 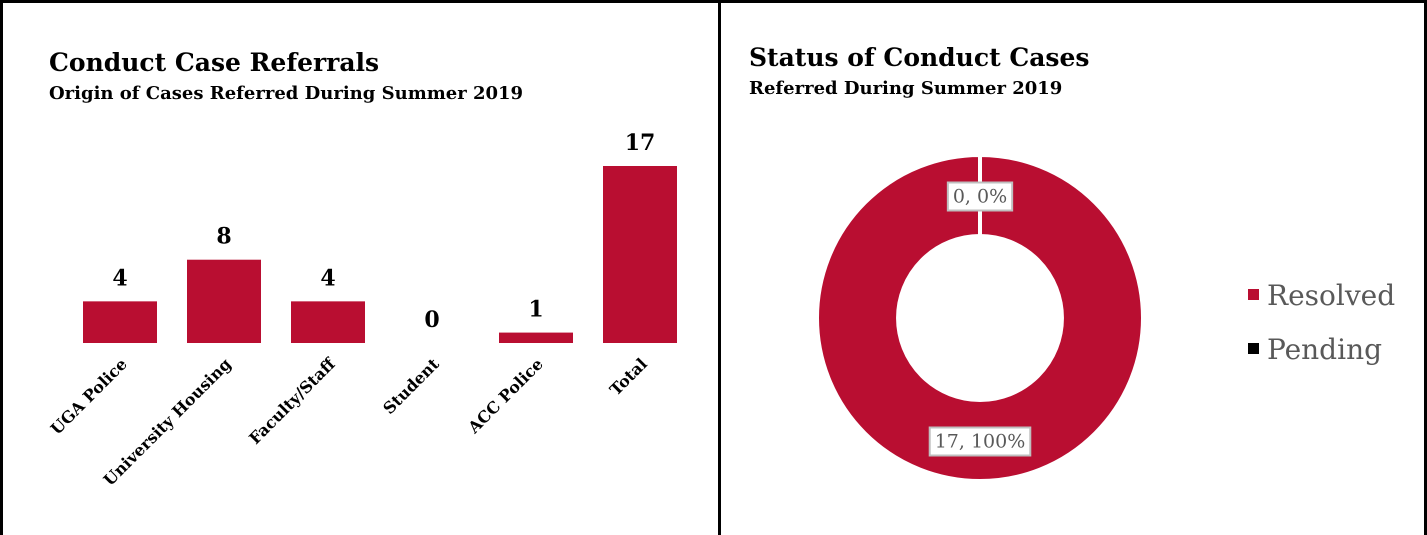 I want to click on chart-title: Conduct Case Referrals, so click(x=214, y=62).